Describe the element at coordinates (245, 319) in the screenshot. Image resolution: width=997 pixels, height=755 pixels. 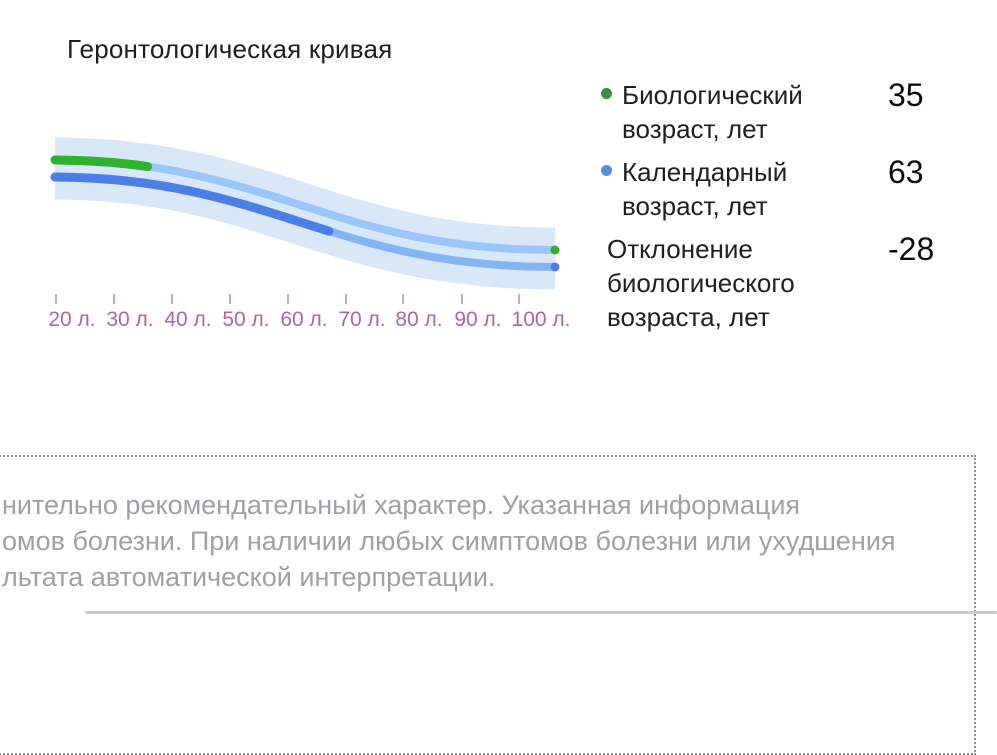
I see `axis-tick-label: 50 л.` at that location.